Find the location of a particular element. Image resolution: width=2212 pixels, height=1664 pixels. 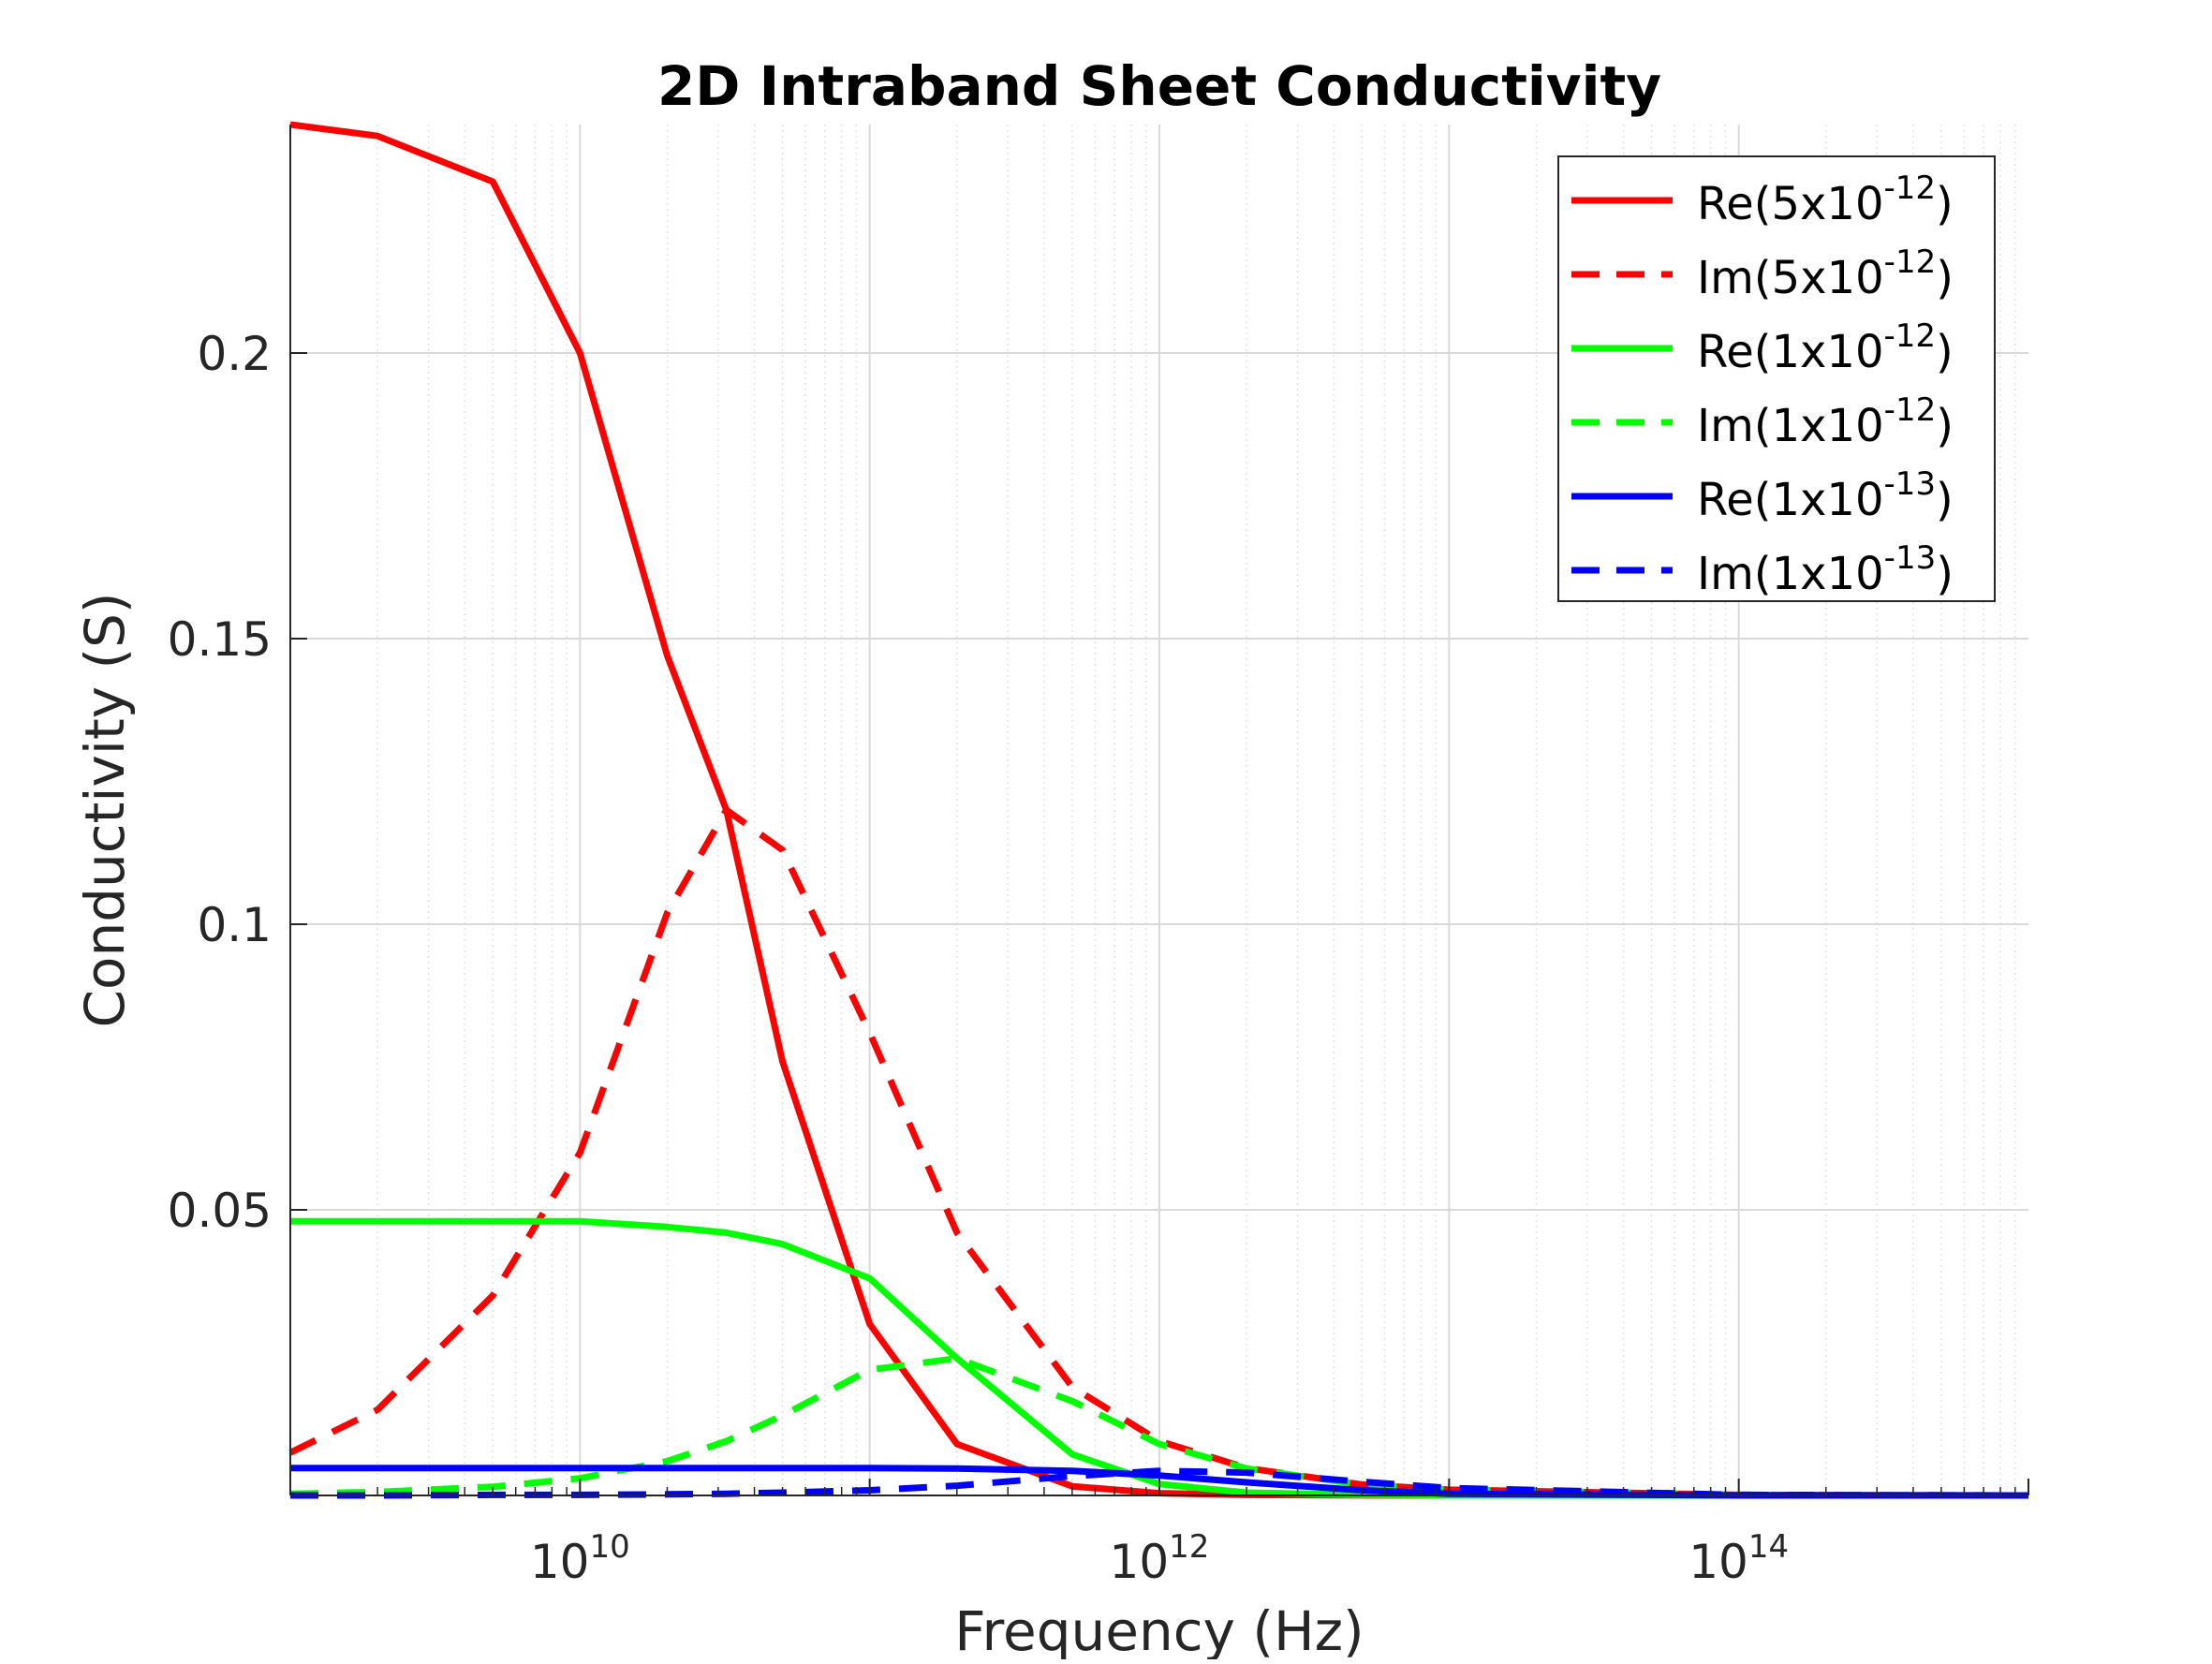

legend-box is located at coordinates (1777, 378).